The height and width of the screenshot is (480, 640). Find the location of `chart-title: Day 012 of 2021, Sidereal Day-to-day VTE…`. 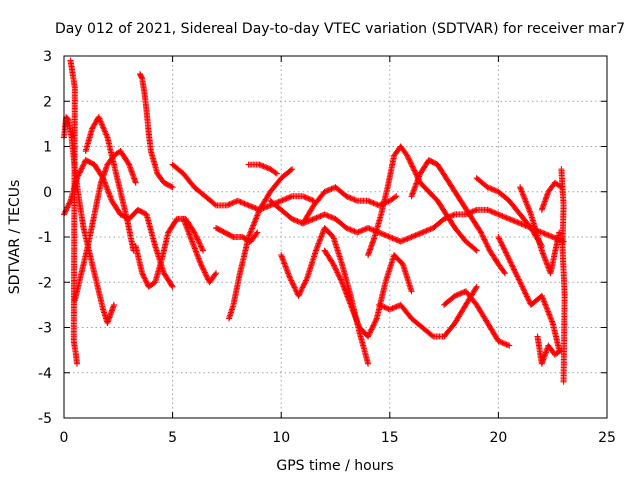

chart-title: Day 012 of 2021, Sidereal Day-to-day VTE… is located at coordinates (340, 29).